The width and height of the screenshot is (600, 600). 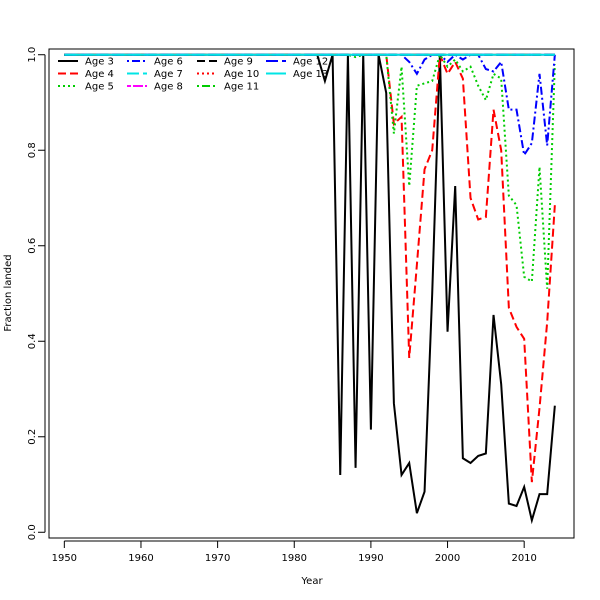 I want to click on x-axis: 1950 1960 1970 1980 1990 2000 2010, so click(x=294, y=552).